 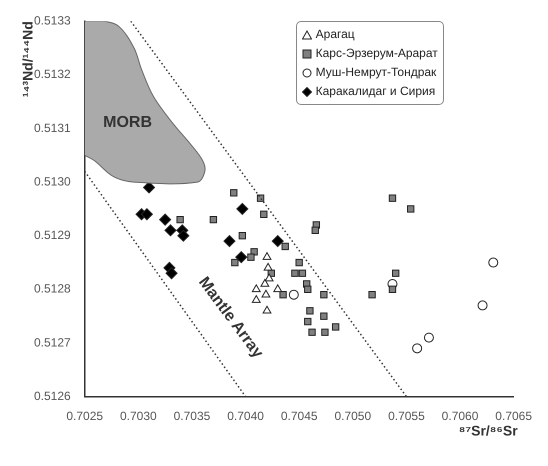 I want to click on y-tick-label: 0.5132, so click(x=53, y=74).